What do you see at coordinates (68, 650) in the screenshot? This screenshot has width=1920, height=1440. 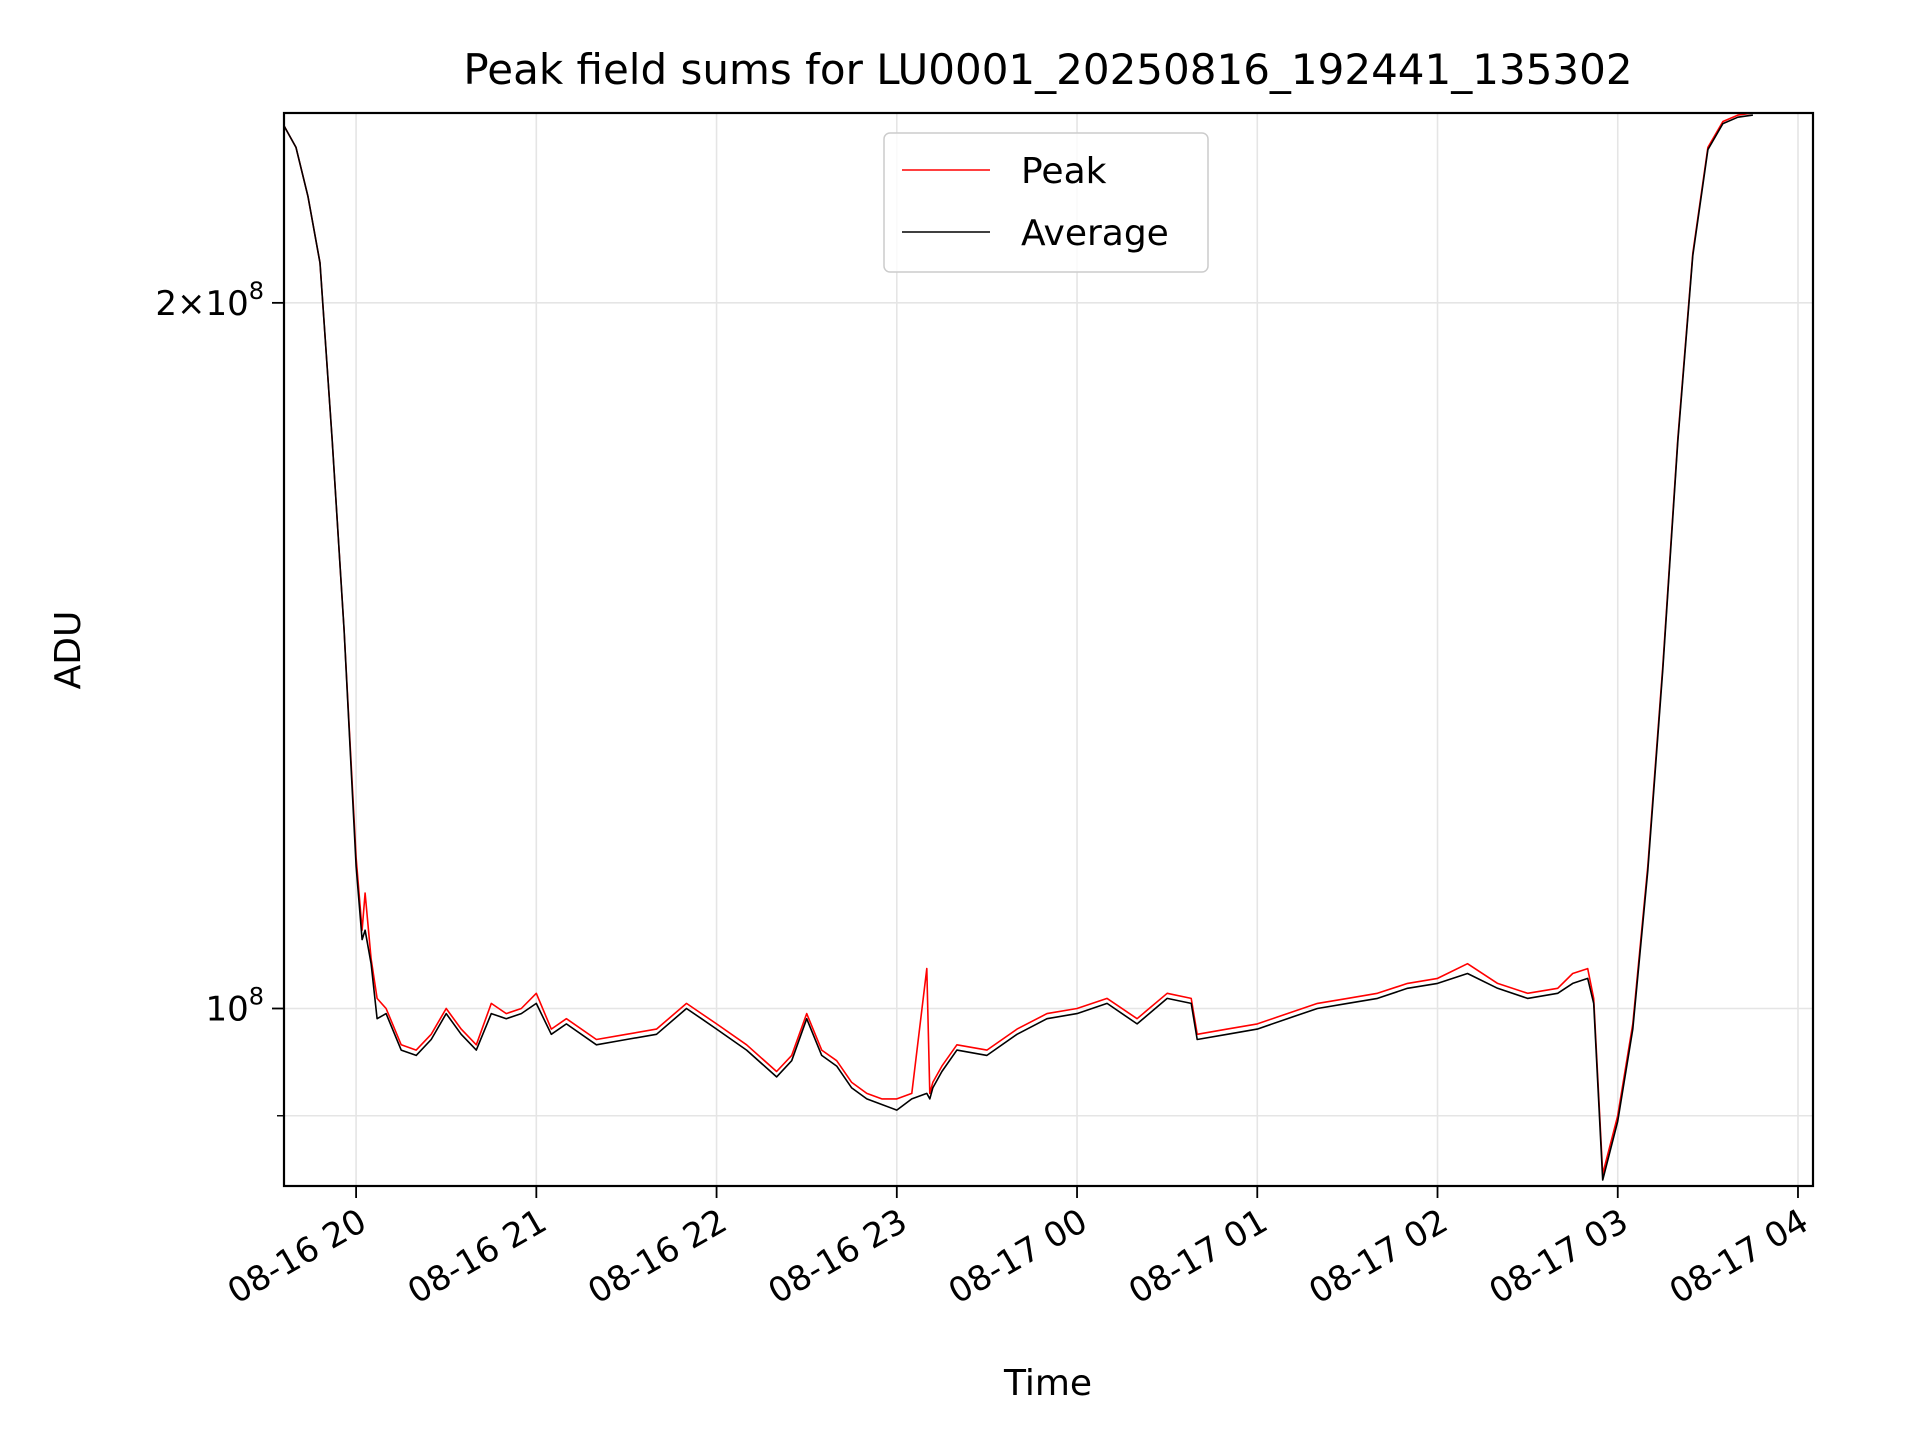 I see `y-axis-label: ADU` at bounding box center [68, 650].